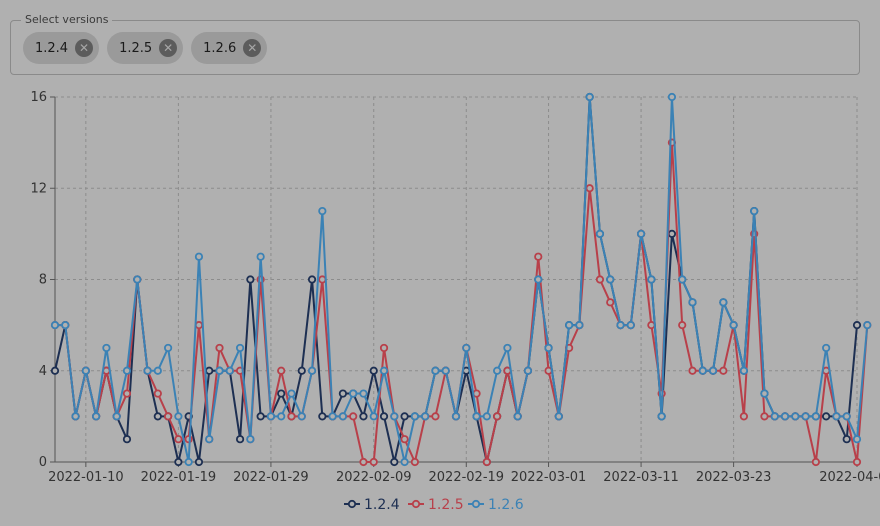 Image resolution: width=880 pixels, height=526 pixels. Describe the element at coordinates (43, 280) in the screenshot. I see `y-tick-label: 8` at that location.